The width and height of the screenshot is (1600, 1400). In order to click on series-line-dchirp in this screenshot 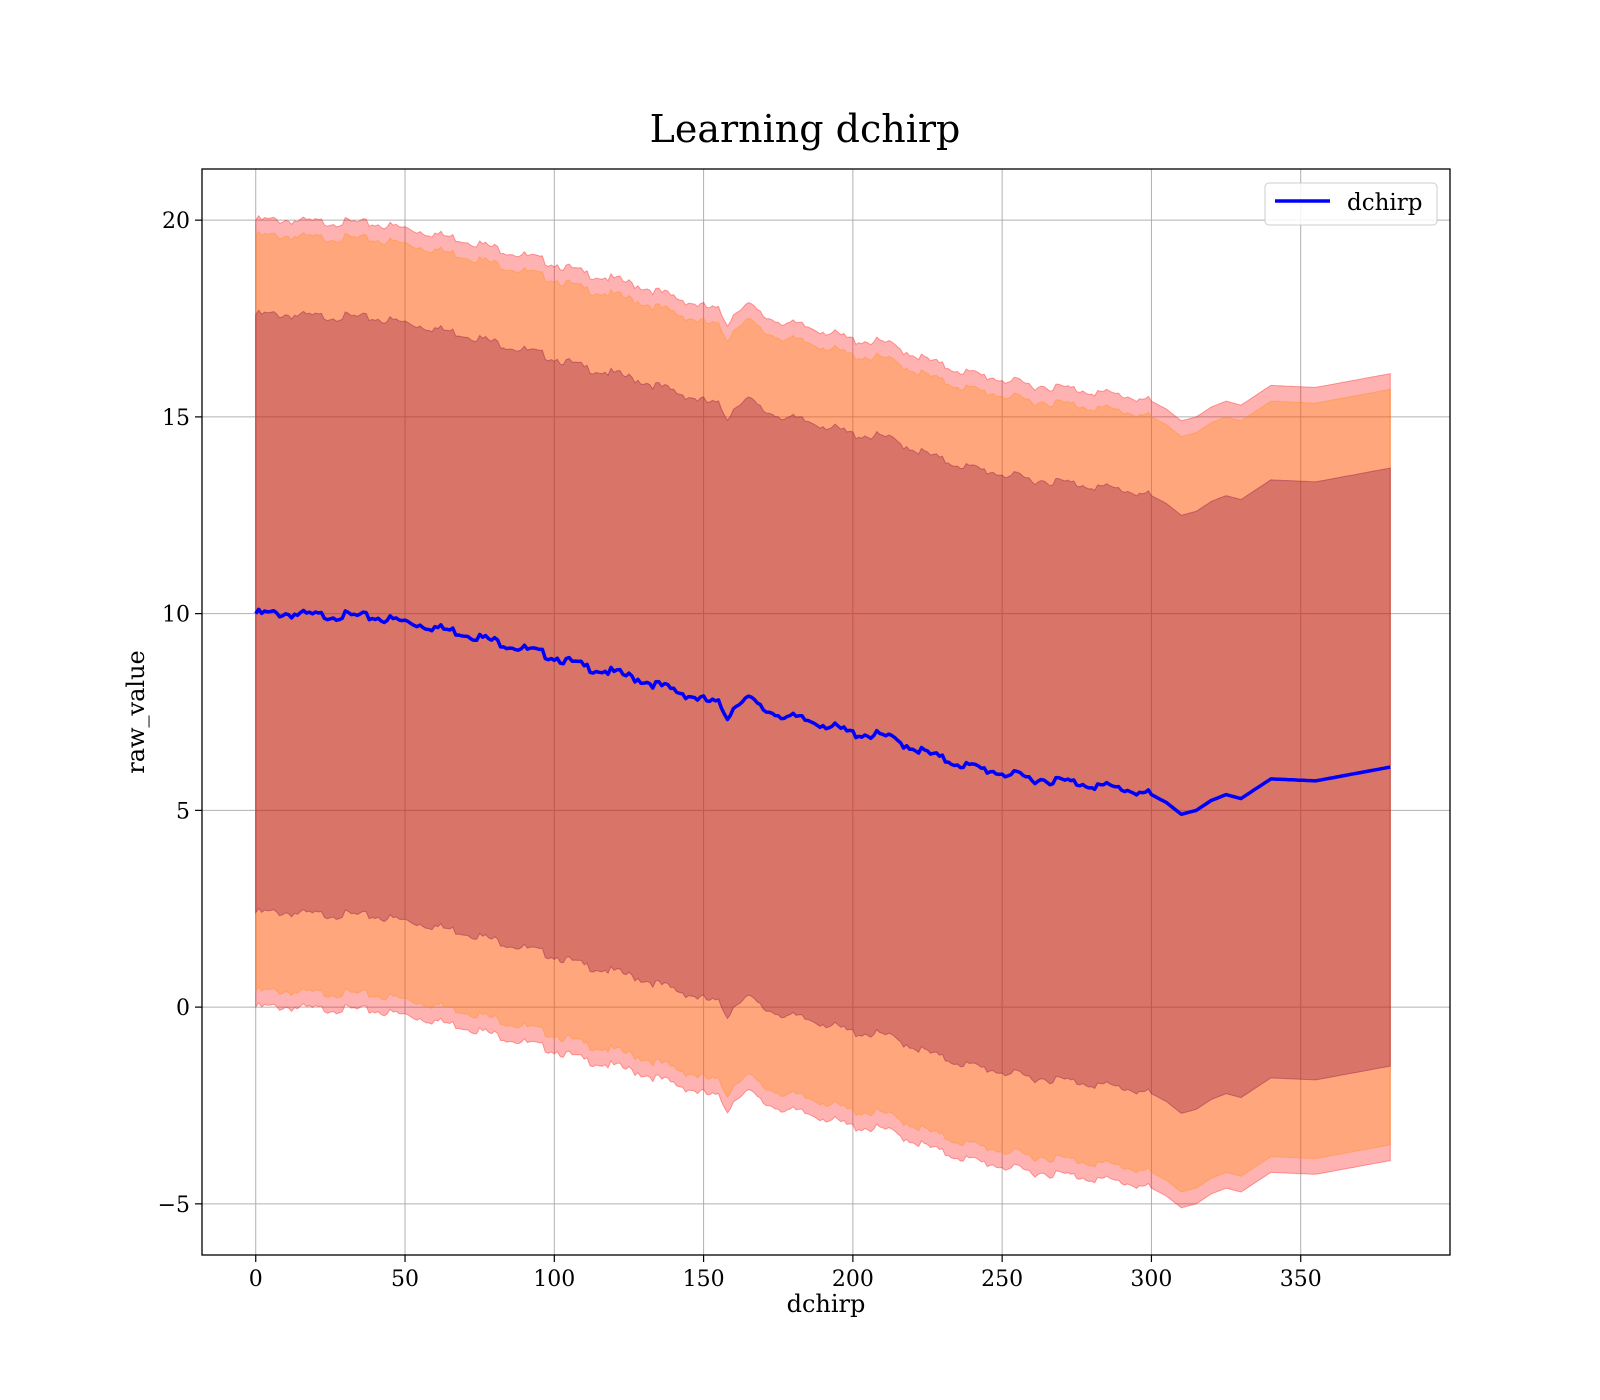, I will do `click(822, 712)`.